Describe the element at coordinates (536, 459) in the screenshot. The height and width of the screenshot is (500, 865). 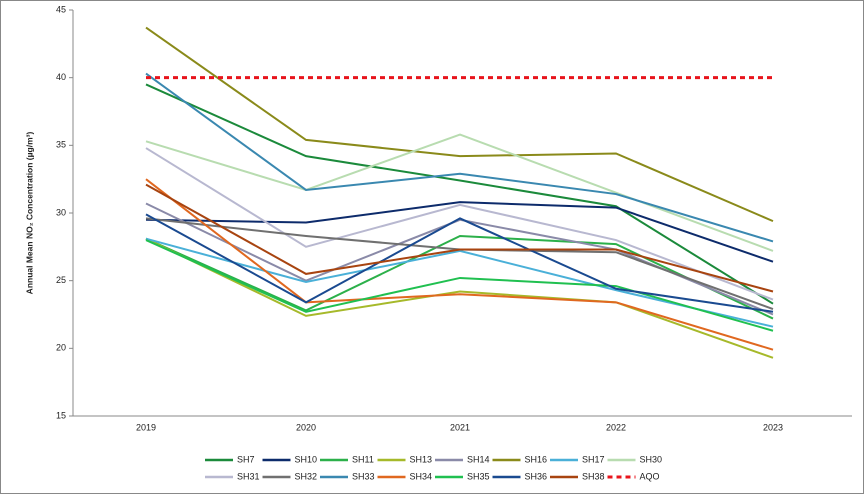
I see `legend-label: SH16` at that location.